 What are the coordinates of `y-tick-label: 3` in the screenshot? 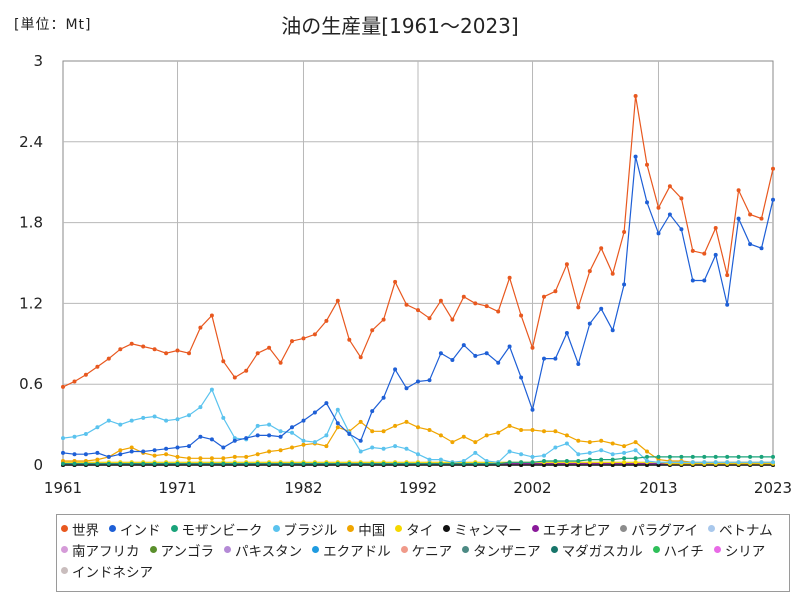 It's located at (38, 61).